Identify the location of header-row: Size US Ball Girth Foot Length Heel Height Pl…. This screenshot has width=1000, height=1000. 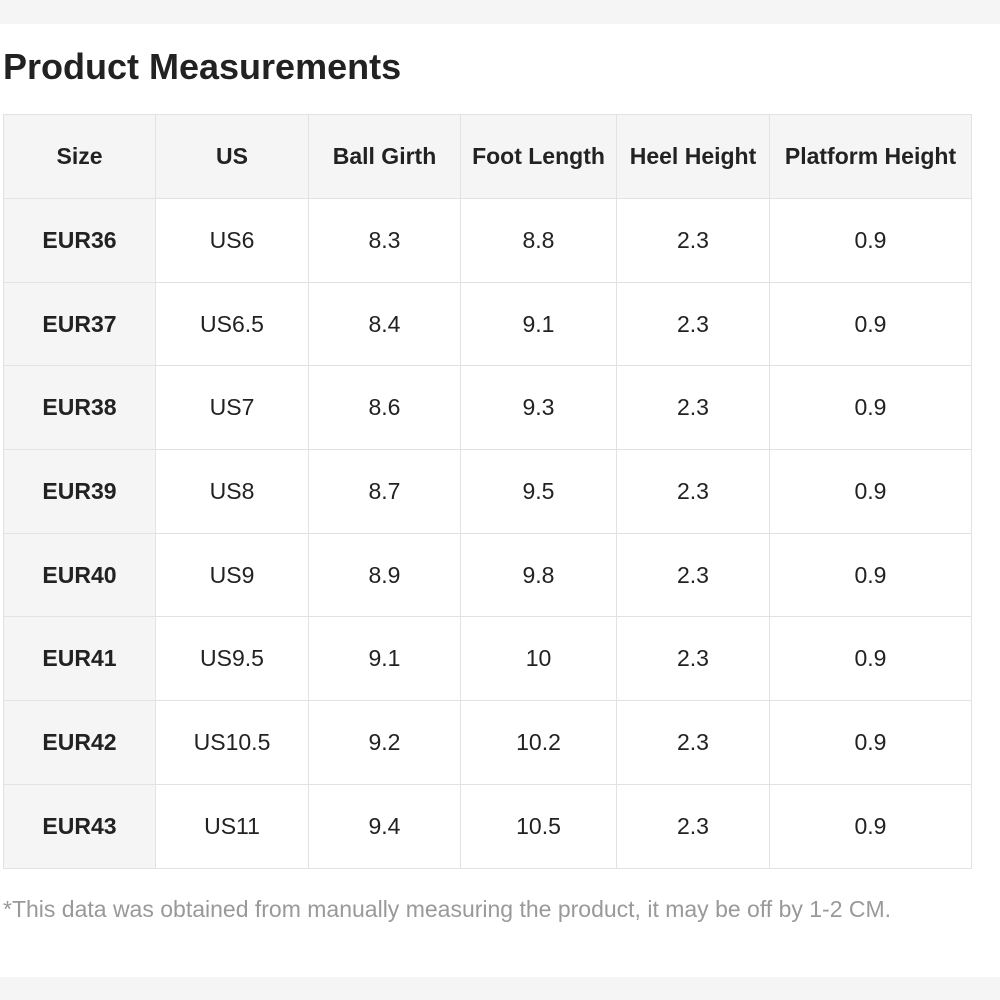
(487, 156).